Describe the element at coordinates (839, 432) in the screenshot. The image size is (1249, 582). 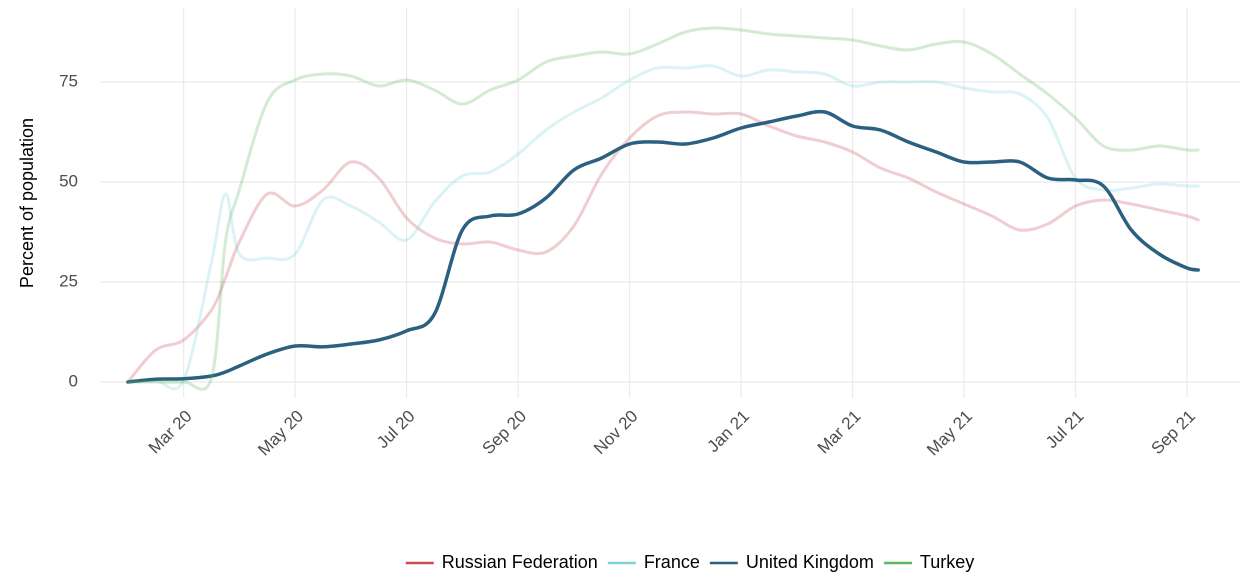
I see `x-tick-label: Mar 21` at that location.